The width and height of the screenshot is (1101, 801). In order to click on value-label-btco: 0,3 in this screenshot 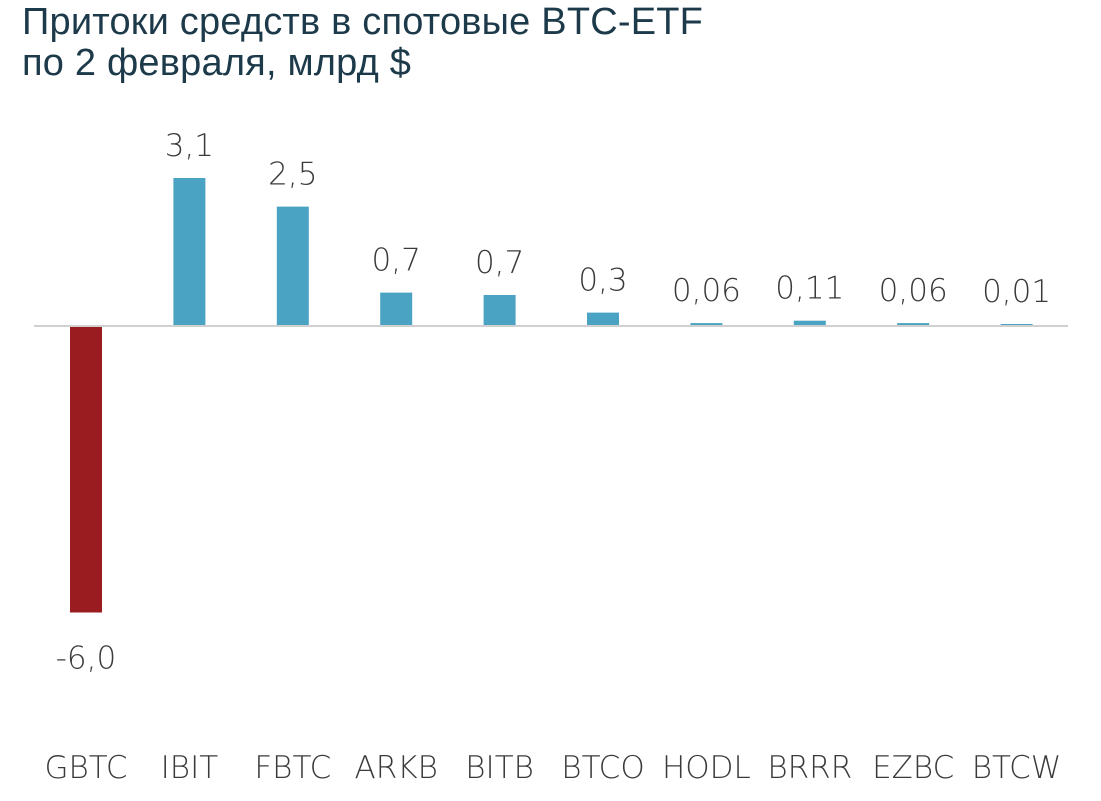, I will do `click(602, 281)`.